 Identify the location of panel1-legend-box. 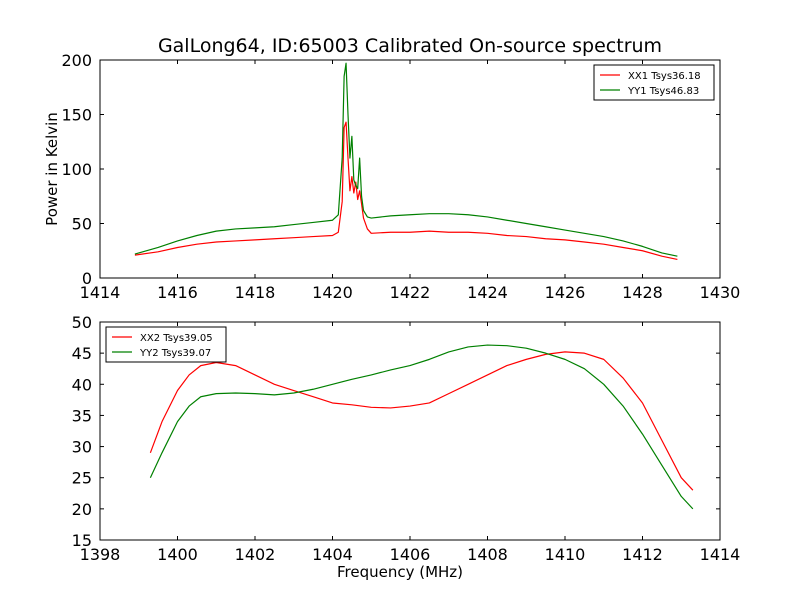
(654, 82).